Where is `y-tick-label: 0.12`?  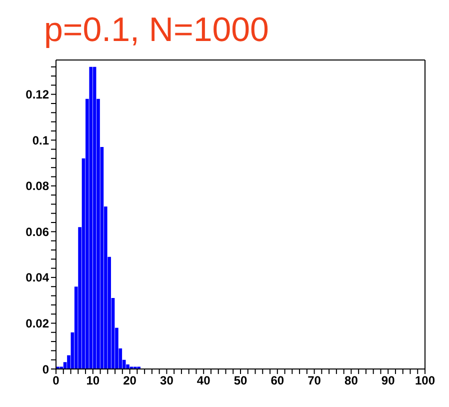 y-tick-label: 0.12 is located at coordinates (38, 95).